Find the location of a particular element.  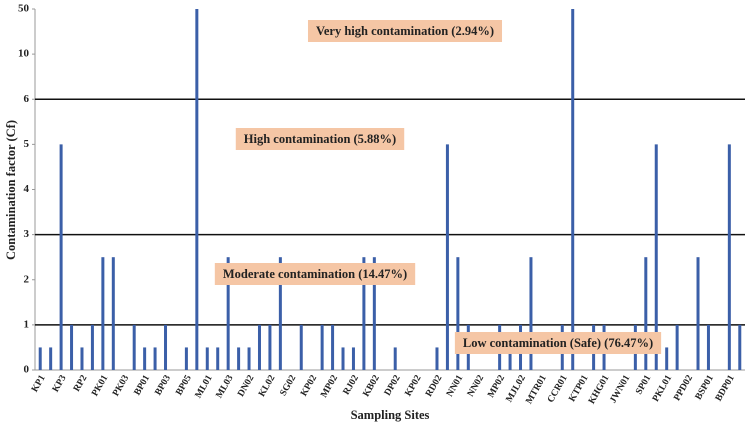

x-tick-label: BP05 is located at coordinates (184, 385).